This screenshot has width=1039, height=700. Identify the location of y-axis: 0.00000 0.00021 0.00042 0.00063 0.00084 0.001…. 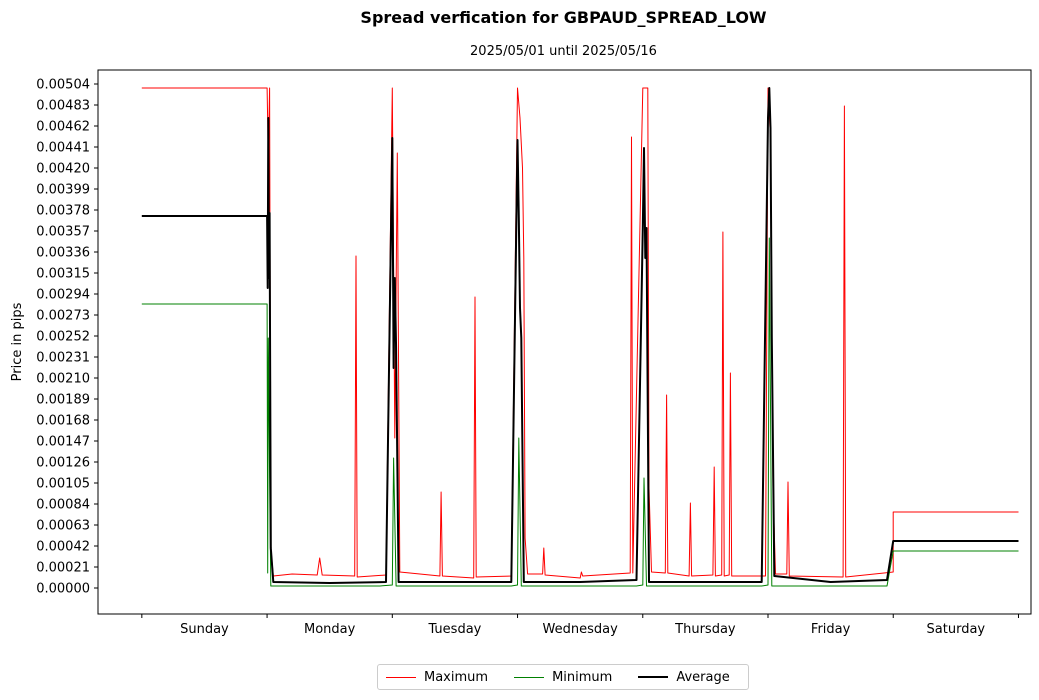
(67, 337).